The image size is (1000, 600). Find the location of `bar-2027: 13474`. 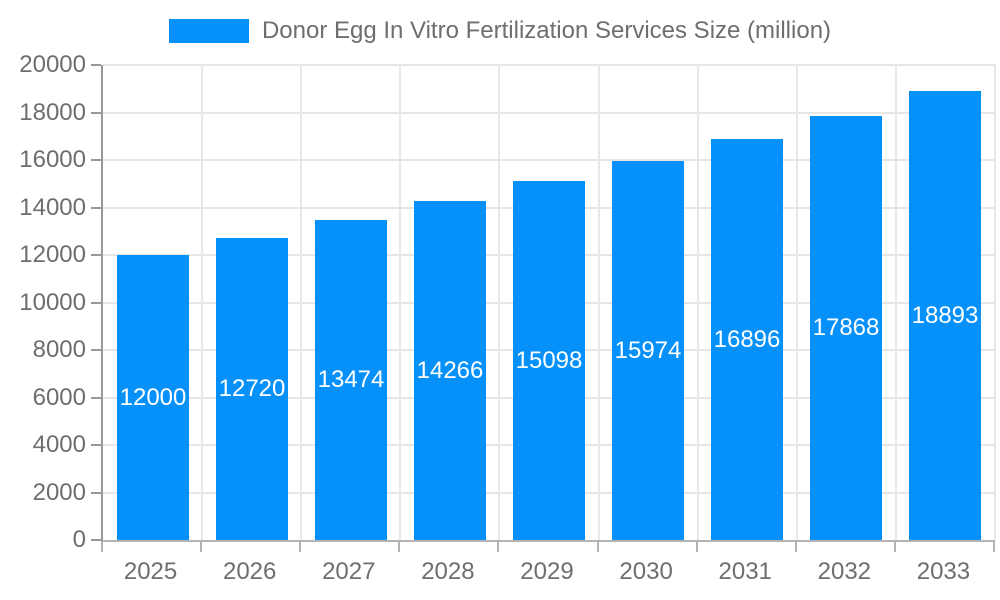

bar-2027: 13474 is located at coordinates (351, 380).